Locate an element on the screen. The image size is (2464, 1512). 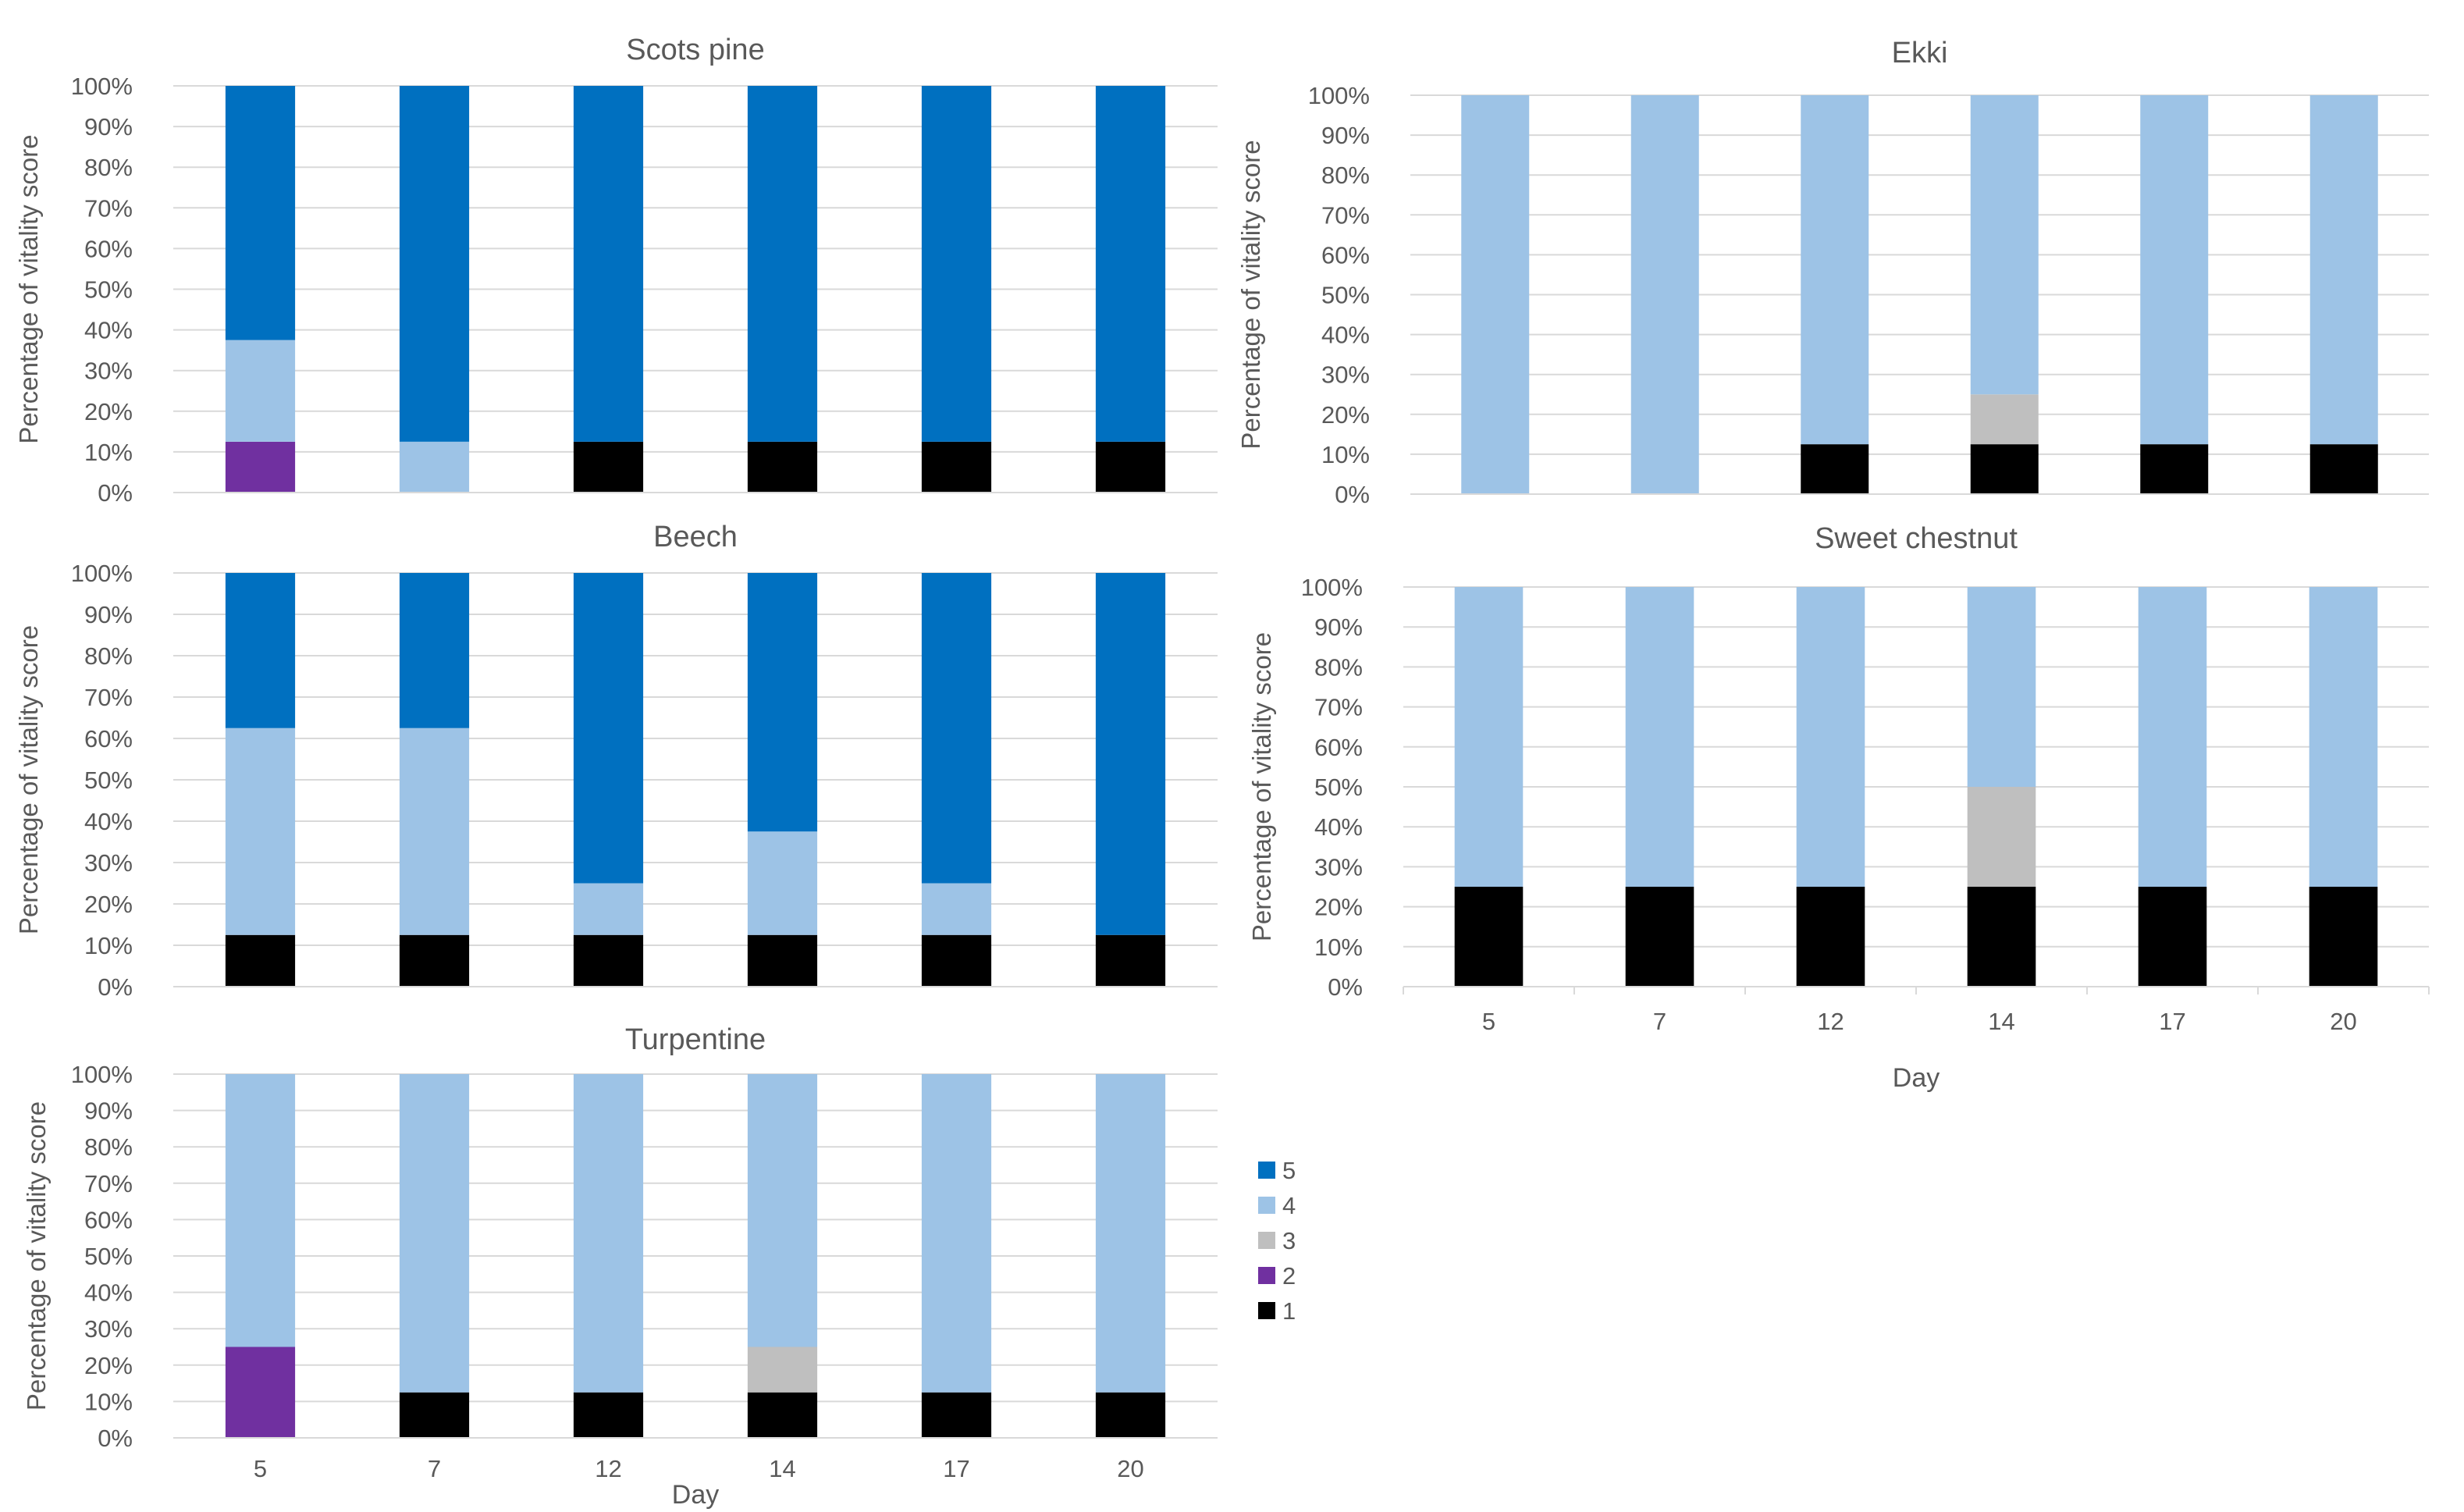
legend-label-3: 3 is located at coordinates (1289, 1240).